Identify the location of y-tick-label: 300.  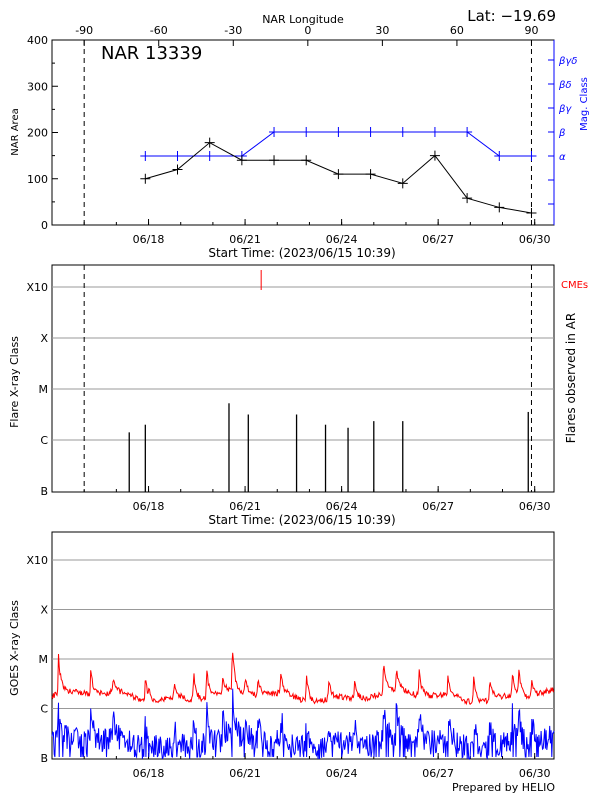
(37, 86).